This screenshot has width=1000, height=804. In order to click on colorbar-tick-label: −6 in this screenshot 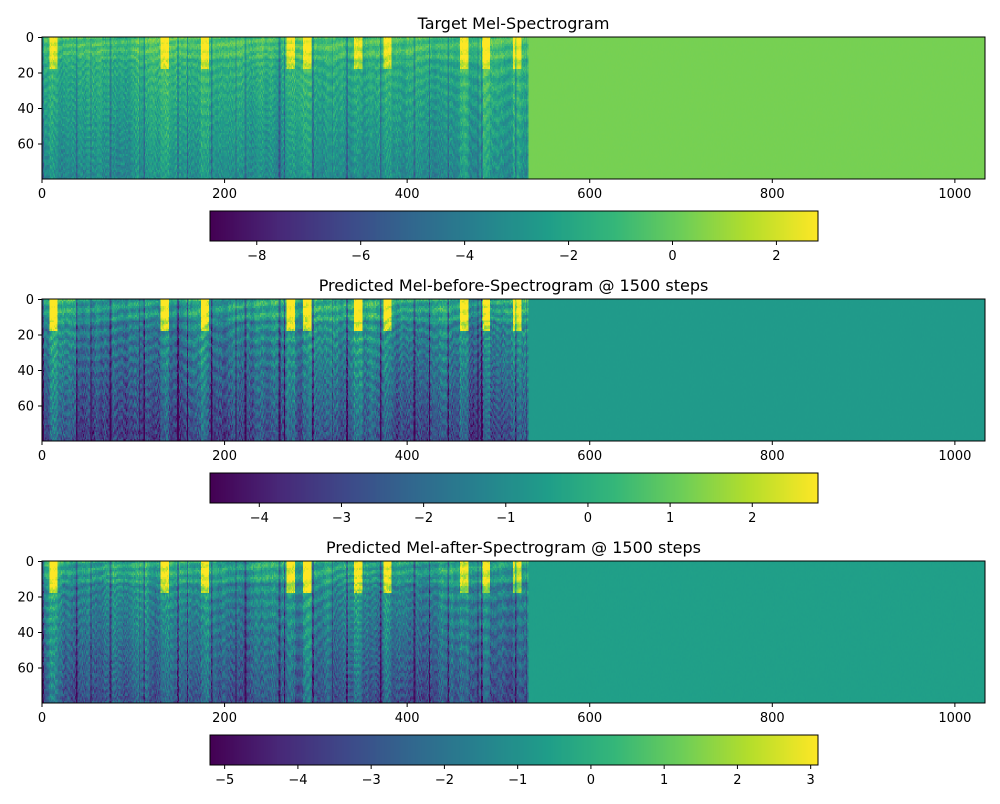, I will do `click(360, 256)`.